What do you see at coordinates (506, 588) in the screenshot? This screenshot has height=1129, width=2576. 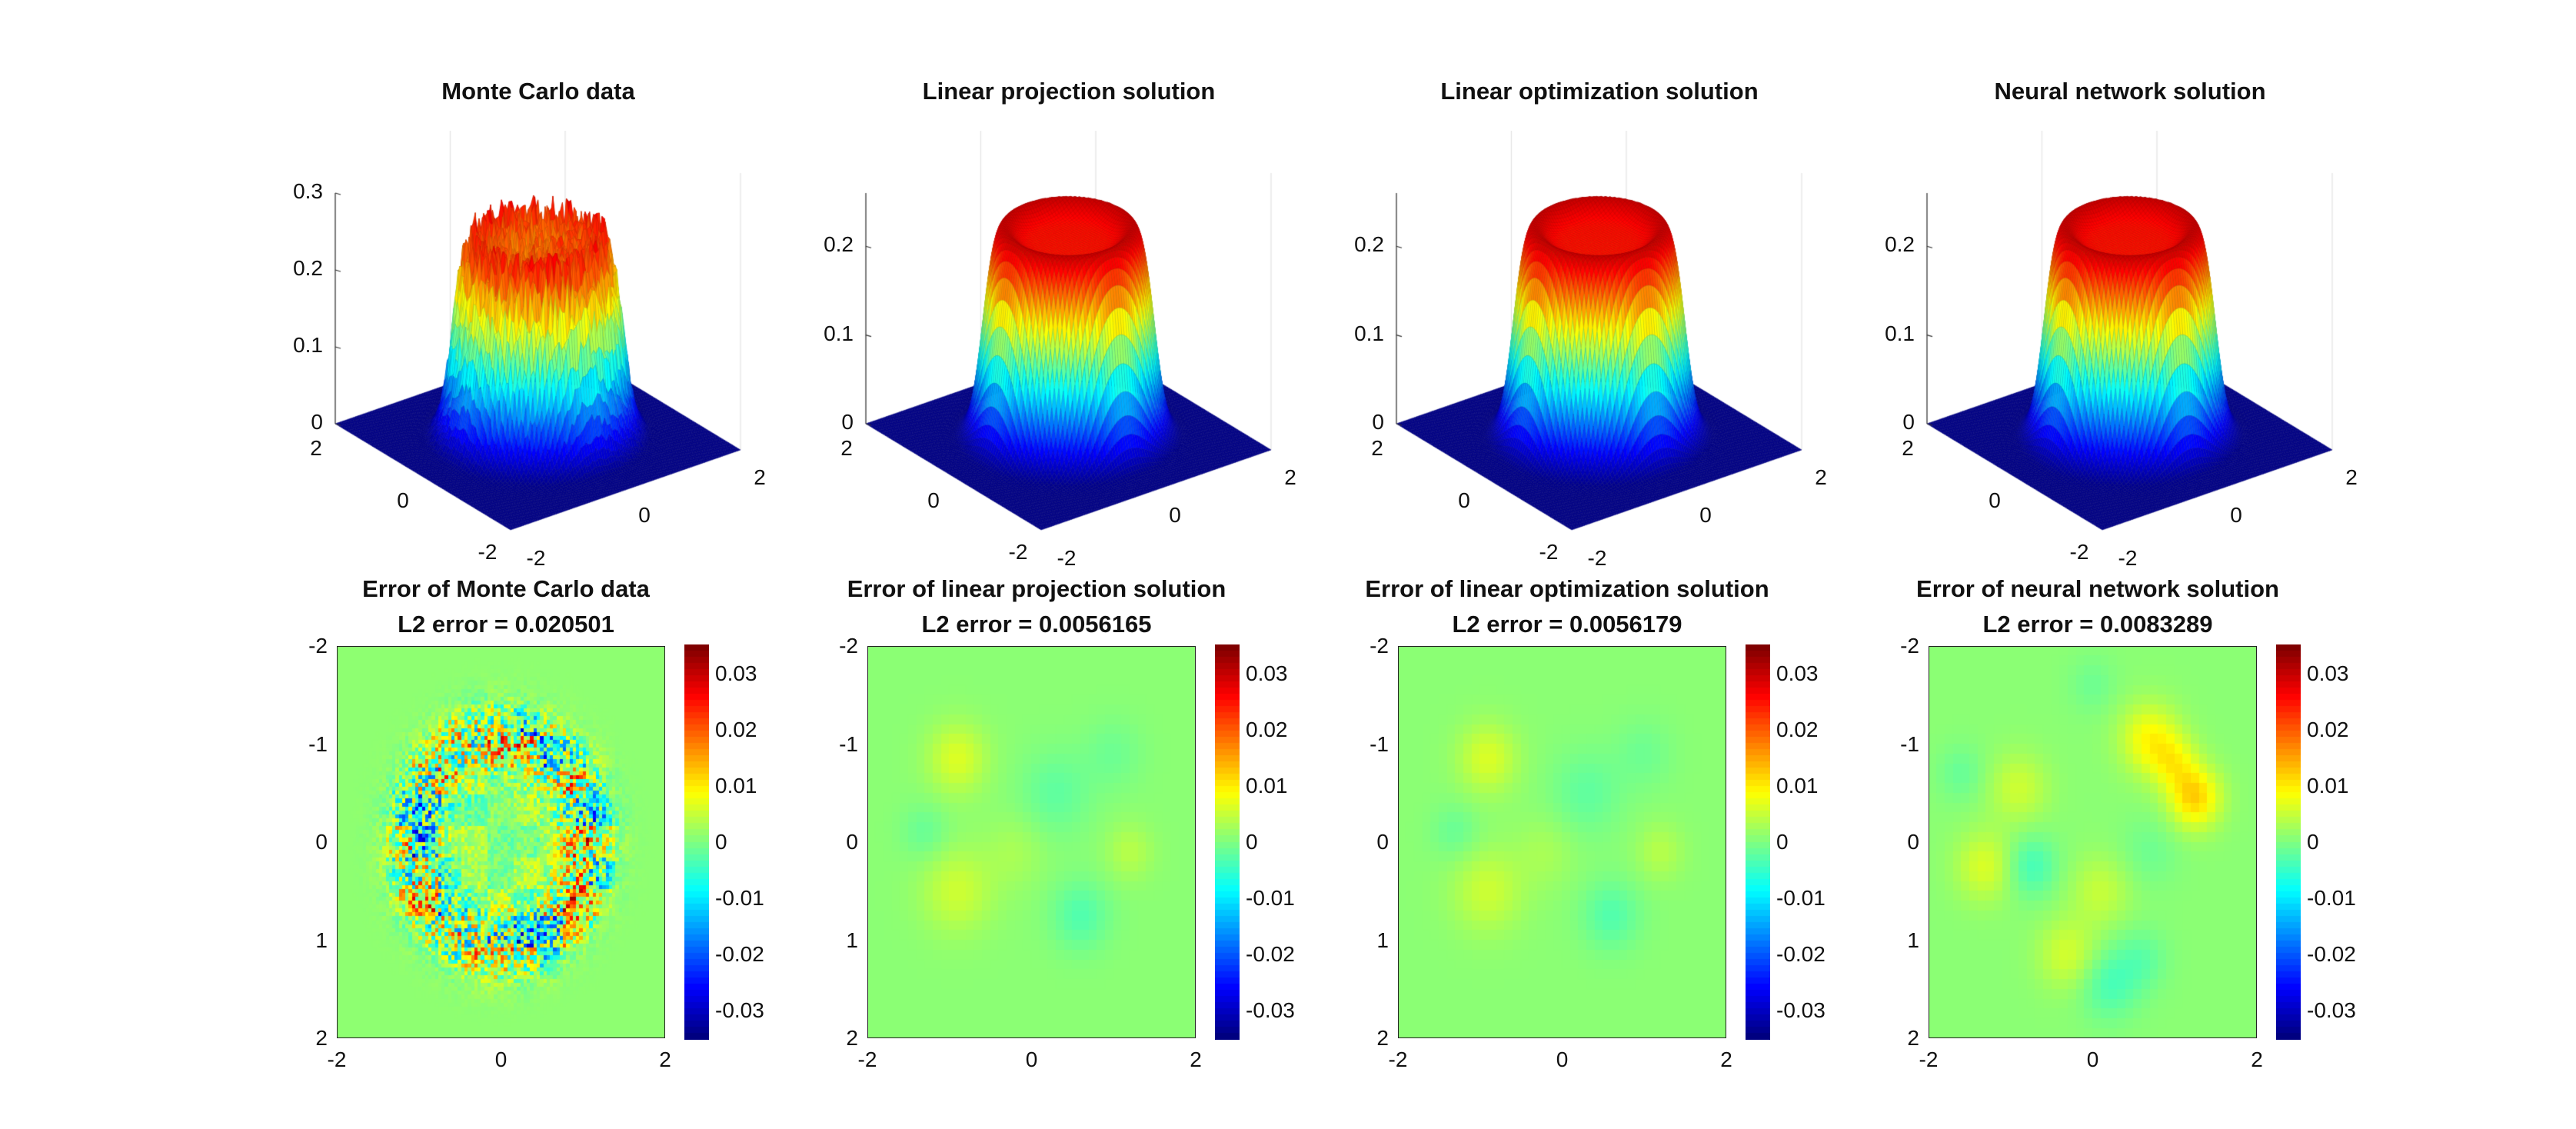 I see `heatmap-title: Error of Monte Carlo data` at bounding box center [506, 588].